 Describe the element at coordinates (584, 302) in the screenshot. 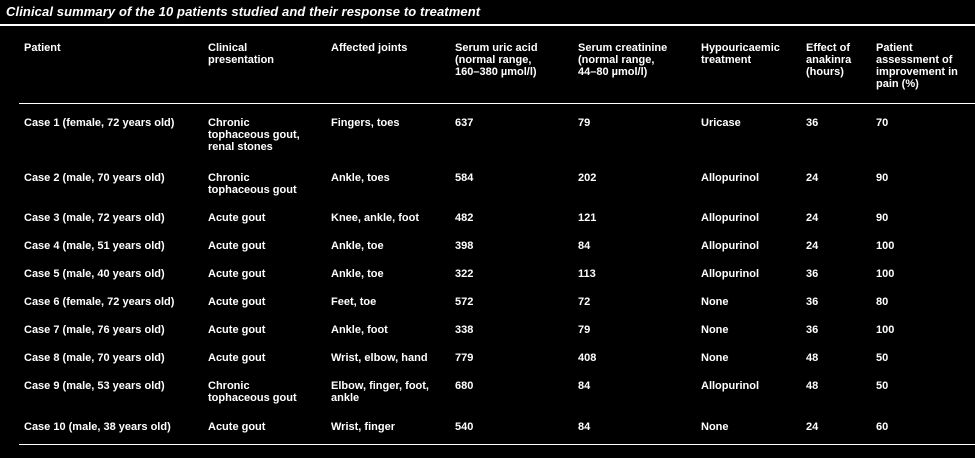

I see `table-cell-serum-creatinine: 72` at that location.